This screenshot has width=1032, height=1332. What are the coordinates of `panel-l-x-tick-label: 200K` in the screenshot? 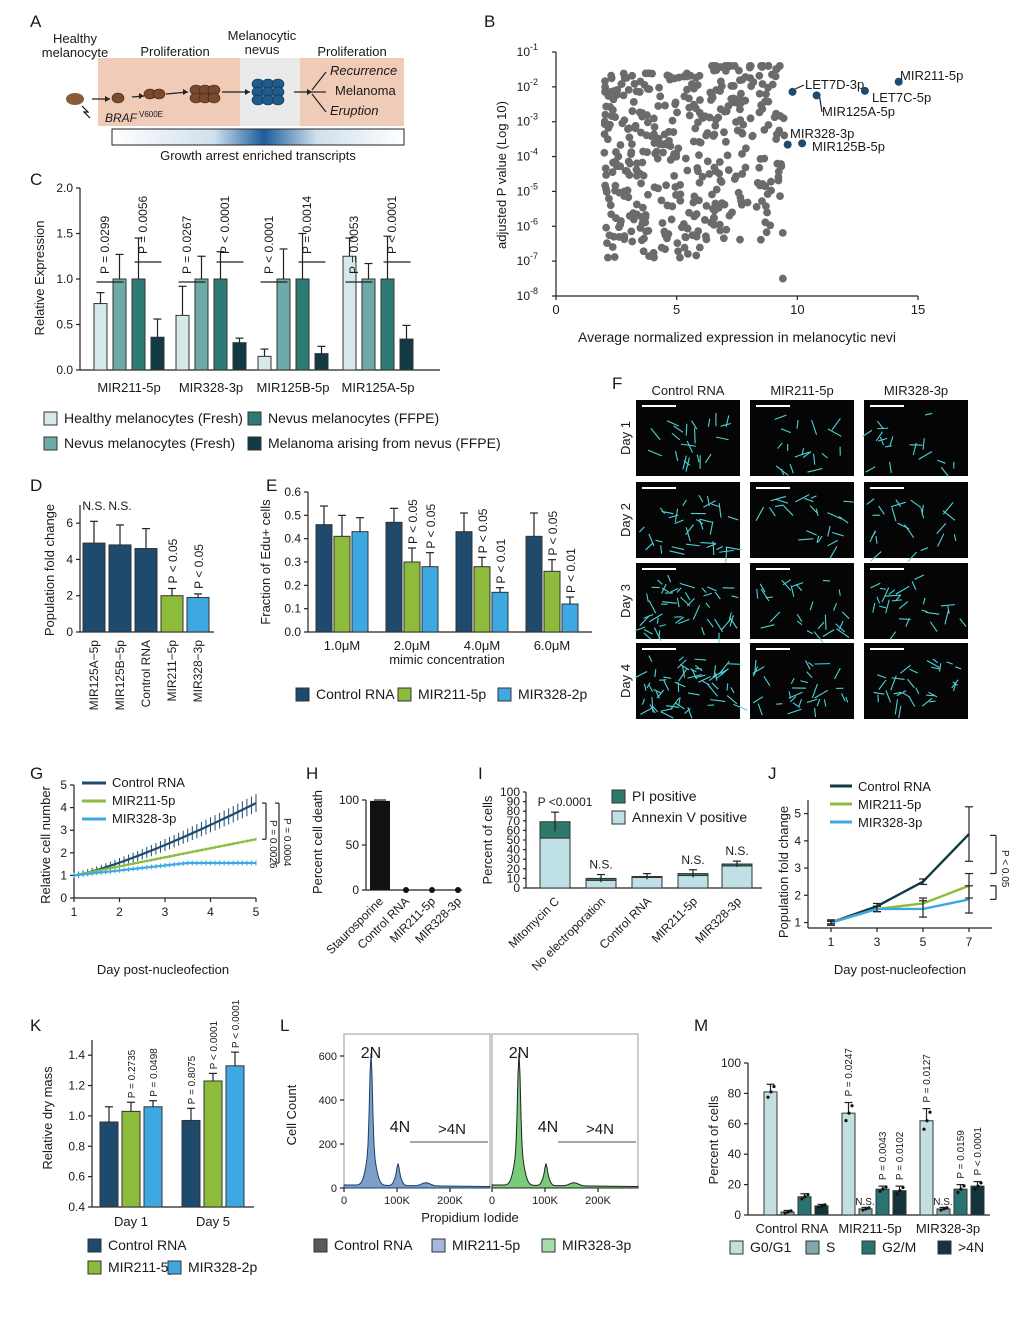 It's located at (450, 1201).